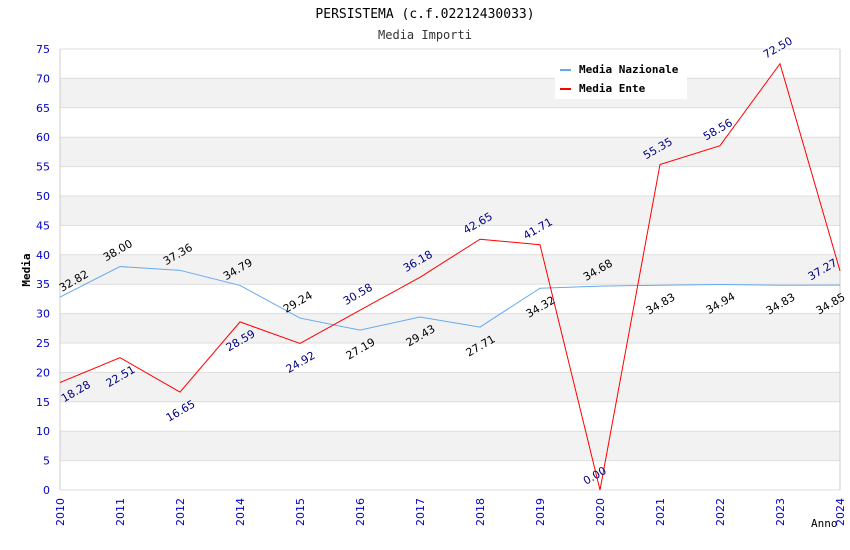 The height and width of the screenshot is (550, 850). Describe the element at coordinates (298, 302) in the screenshot. I see `data-label: 29.24` at that location.